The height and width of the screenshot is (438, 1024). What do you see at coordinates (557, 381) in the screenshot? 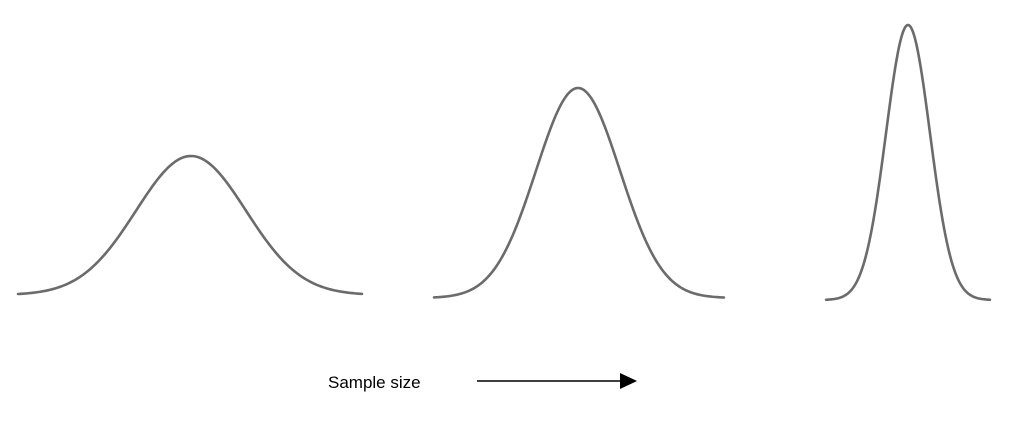
I see `sample-size-arrow` at bounding box center [557, 381].